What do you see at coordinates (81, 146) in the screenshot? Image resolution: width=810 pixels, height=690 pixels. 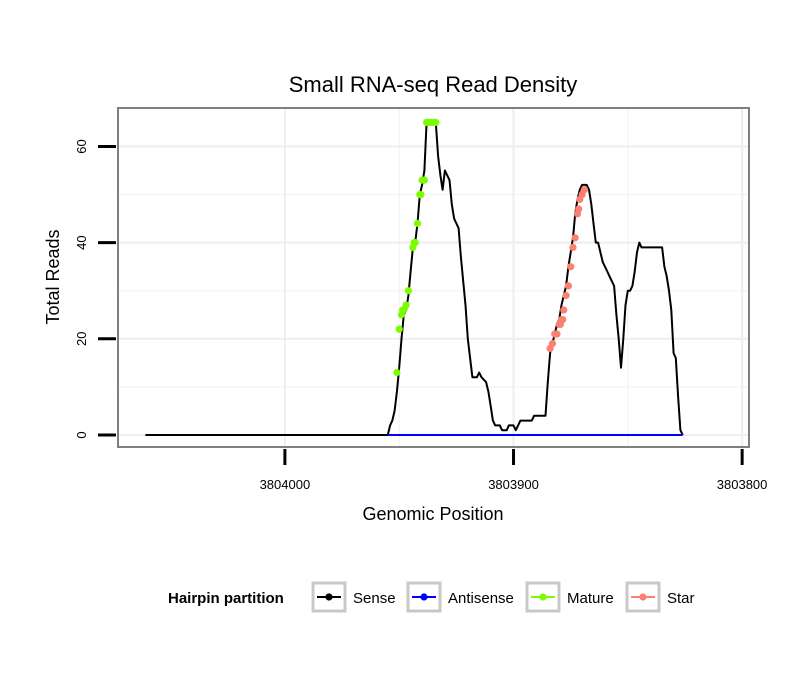 I see `y-tick-label: 60` at bounding box center [81, 146].